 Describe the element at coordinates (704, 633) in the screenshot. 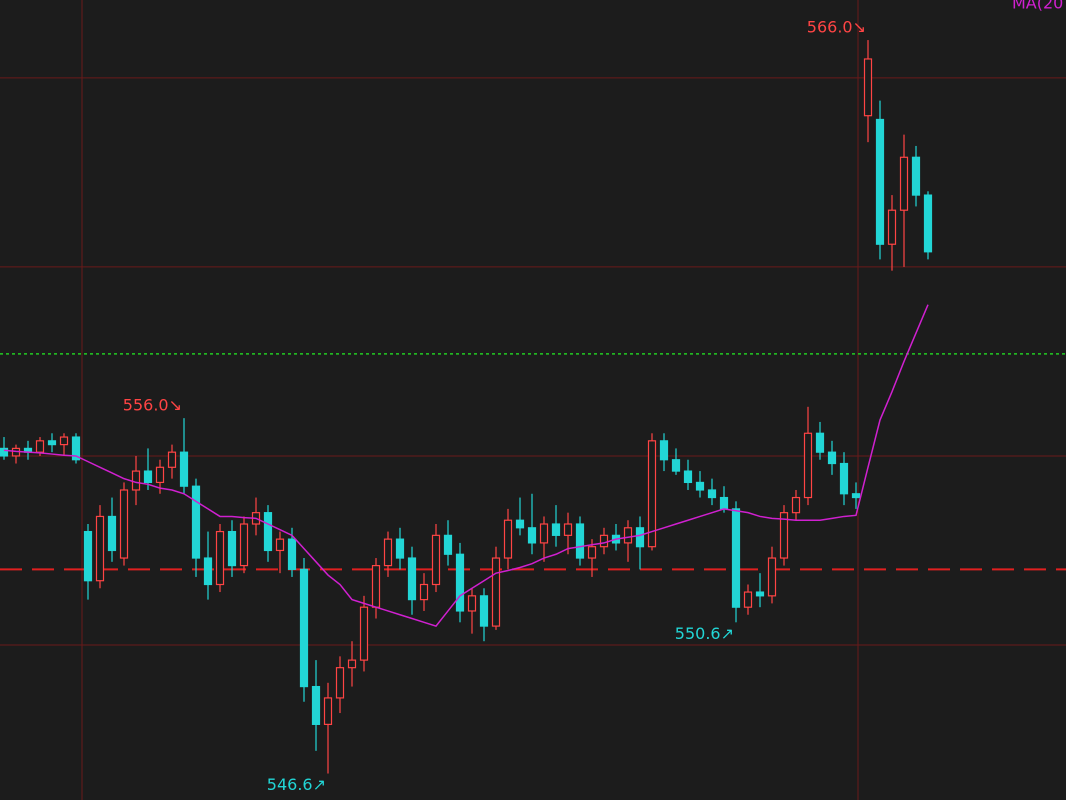

I see `extreme-annotation: 550.6↗` at that location.